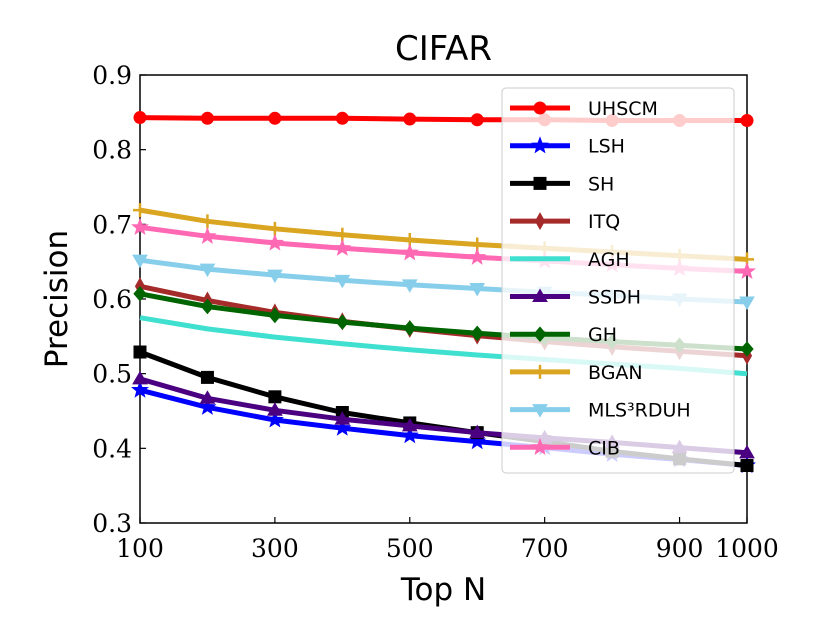 Image resolution: width=830 pixels, height=623 pixels. Describe the element at coordinates (609, 260) in the screenshot. I see `legend-label: AGH` at that location.